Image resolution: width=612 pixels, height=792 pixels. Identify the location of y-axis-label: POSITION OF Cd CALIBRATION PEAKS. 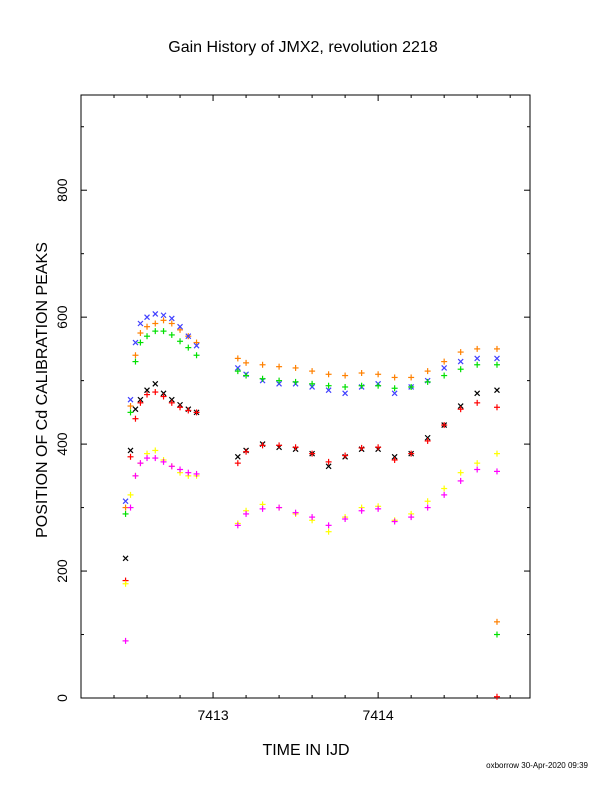
(42, 390).